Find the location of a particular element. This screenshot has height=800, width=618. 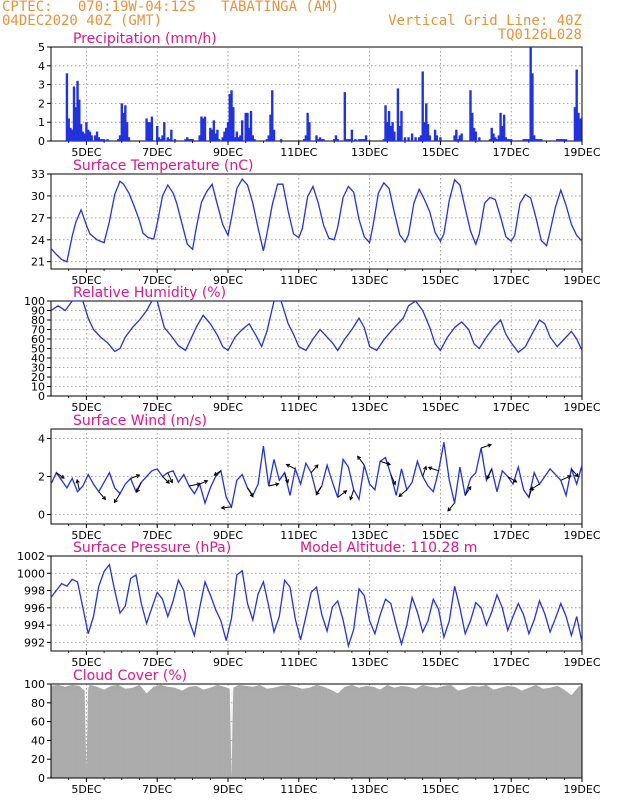

y-tick-label: 0 is located at coordinates (41, 515).